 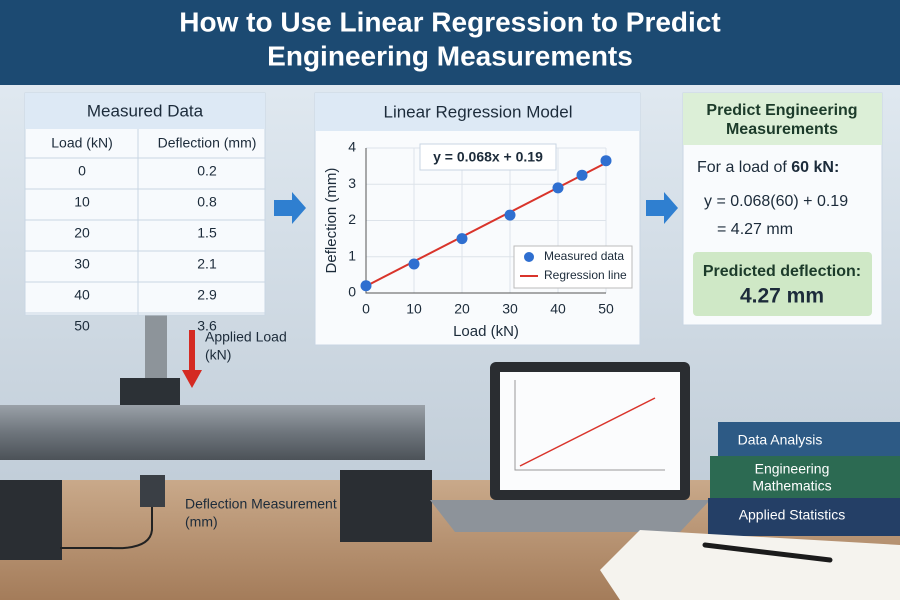 What do you see at coordinates (414, 309) in the screenshot?
I see `x-tick-label: 10` at bounding box center [414, 309].